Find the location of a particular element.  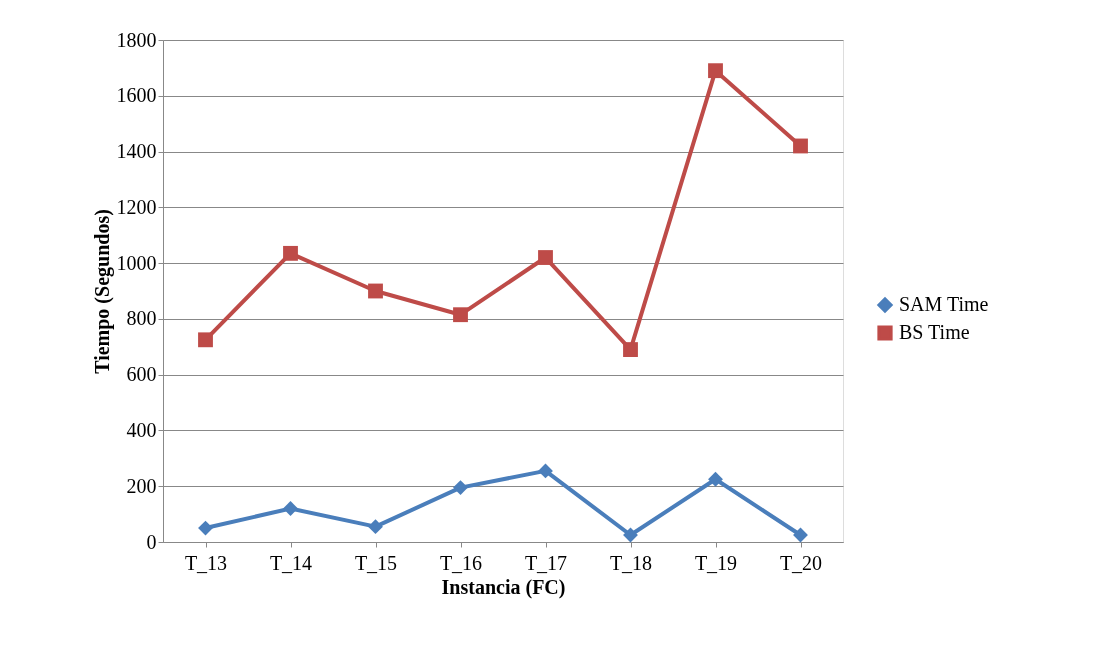

x-axis-title: Instancia (FC) is located at coordinates (503, 587).